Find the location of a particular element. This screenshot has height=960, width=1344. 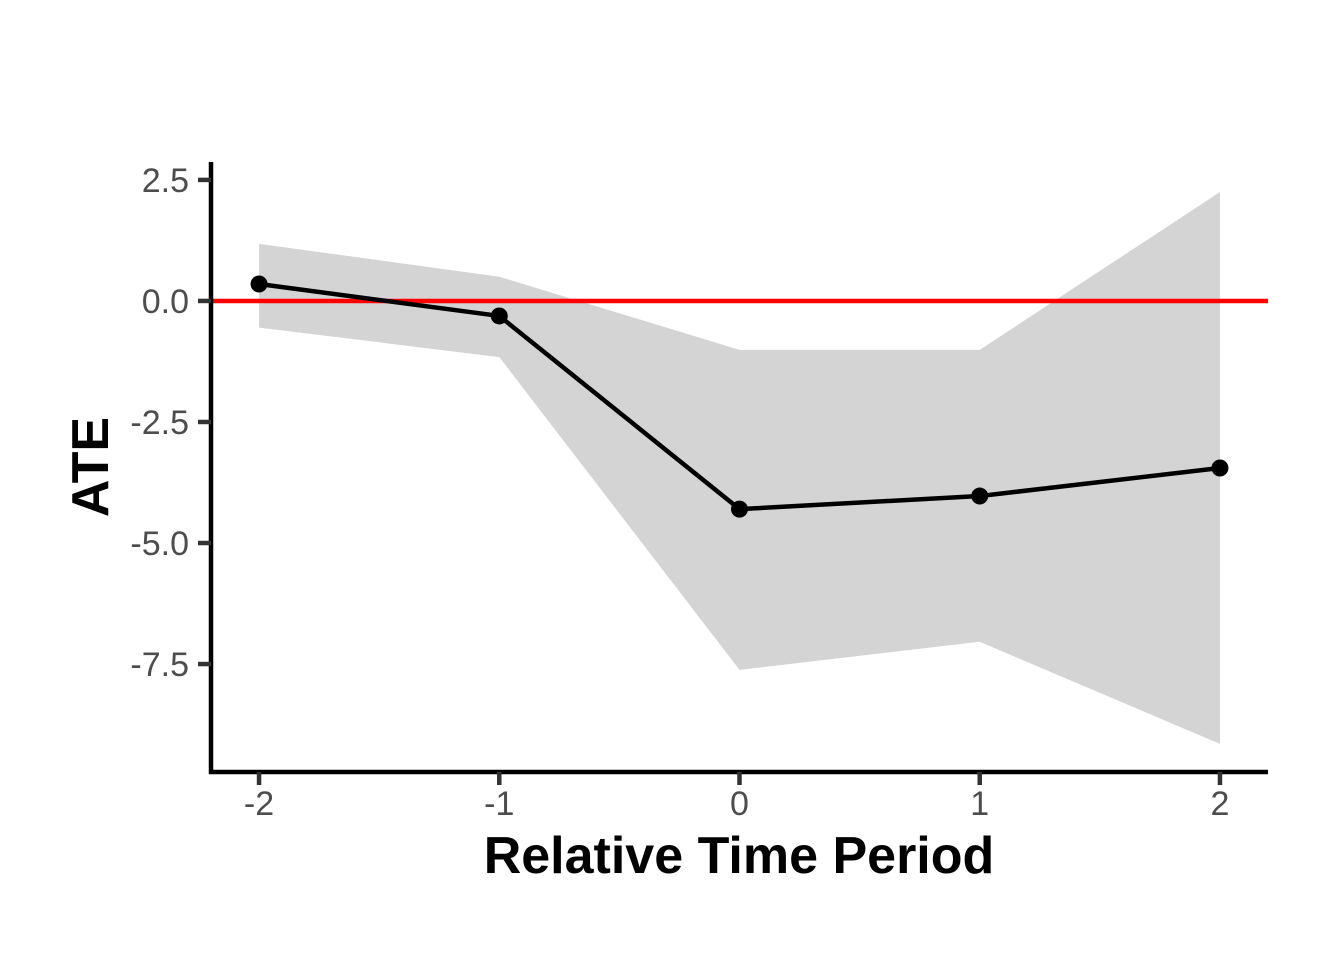

y-tick-label: -2.5 is located at coordinates (159, 423).